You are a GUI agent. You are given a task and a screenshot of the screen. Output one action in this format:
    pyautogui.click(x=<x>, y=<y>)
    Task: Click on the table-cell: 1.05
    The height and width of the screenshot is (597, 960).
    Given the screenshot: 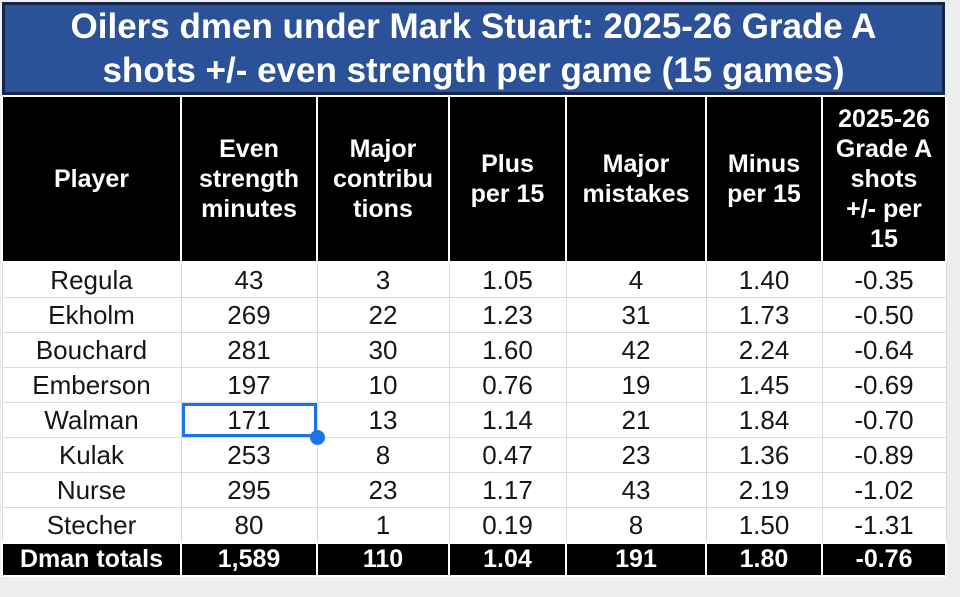 What is the action you would take?
    pyautogui.click(x=507, y=279)
    